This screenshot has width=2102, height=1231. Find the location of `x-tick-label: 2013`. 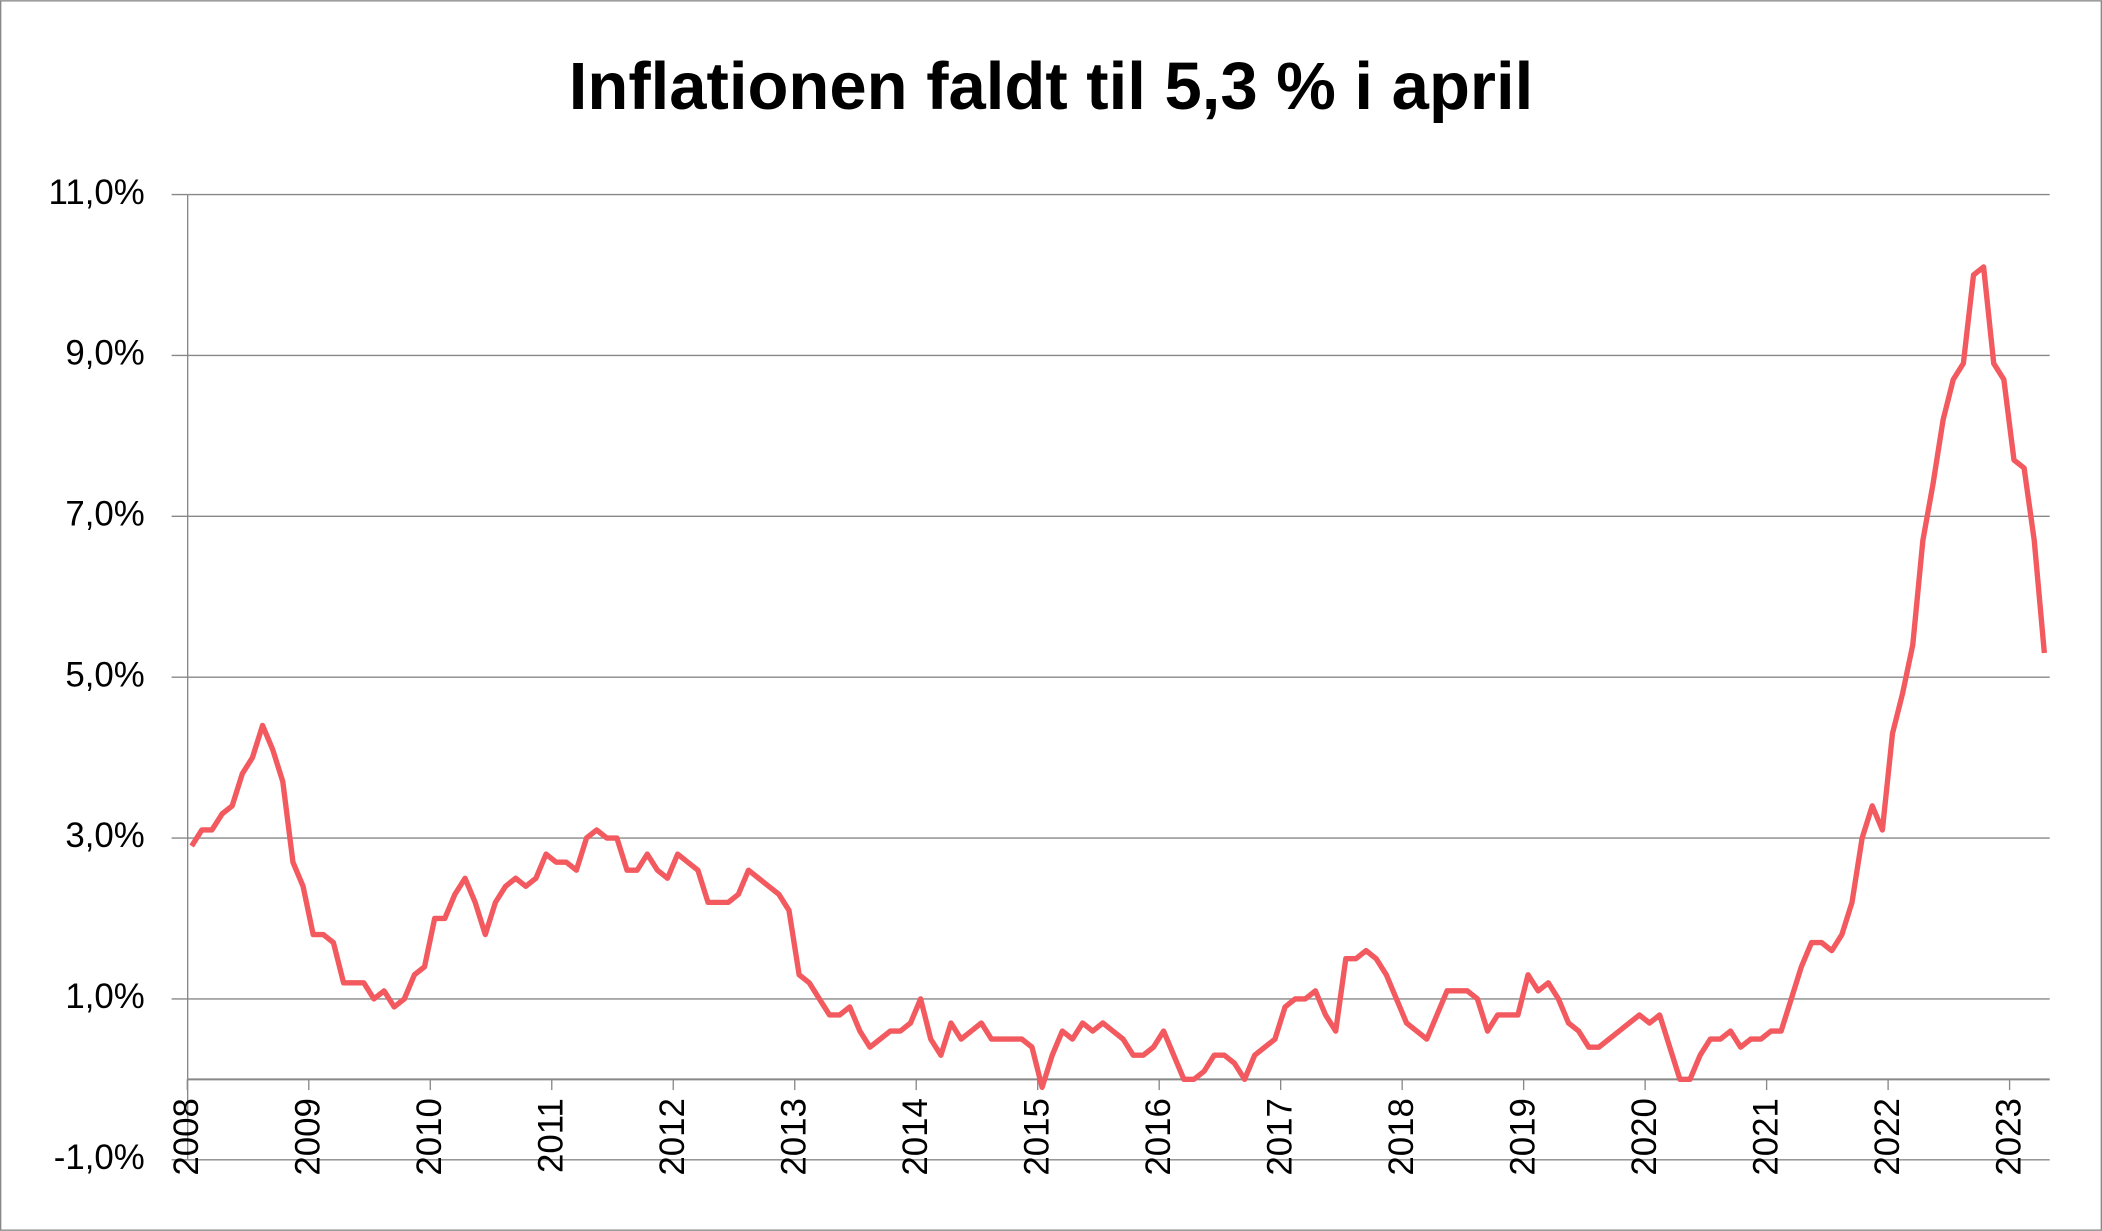

x-tick-label: 2013 is located at coordinates (794, 1137).